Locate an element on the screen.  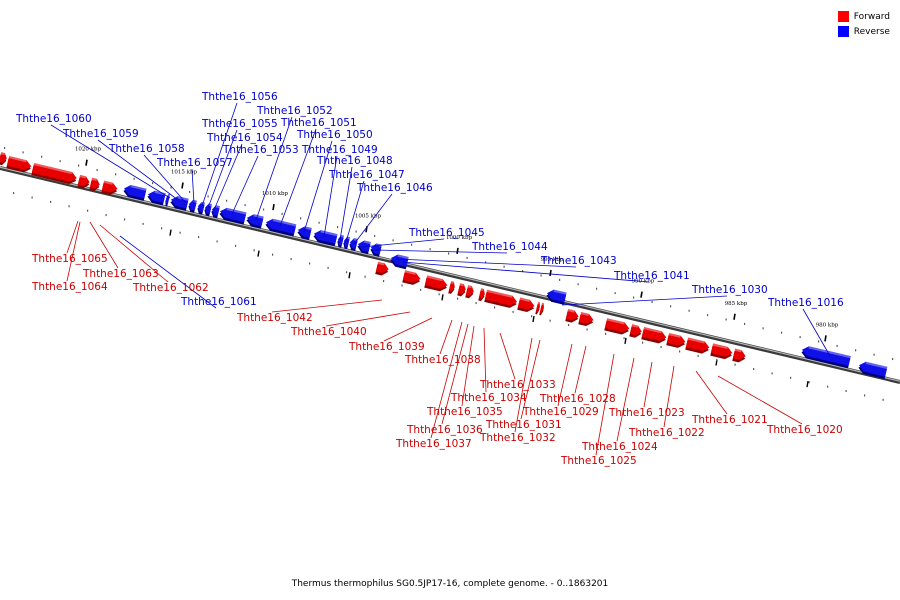
Ththe16_1065-feature is located at coordinates (19, 164).